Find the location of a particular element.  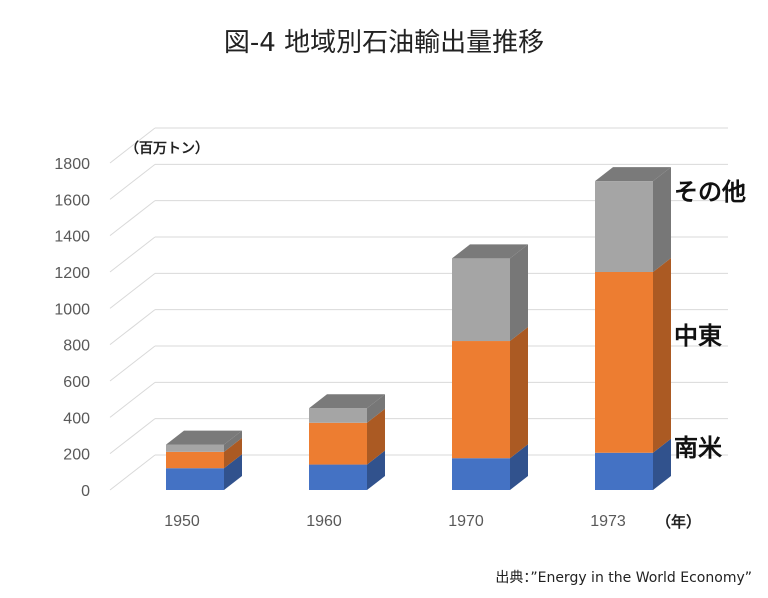

y-tick-label: 1000 is located at coordinates (72, 309).